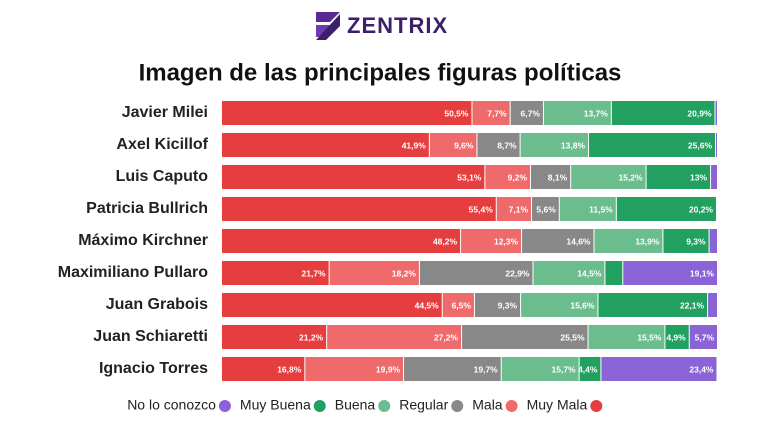  What do you see at coordinates (630, 177) in the screenshot?
I see `value-label: 15,2%` at bounding box center [630, 177].